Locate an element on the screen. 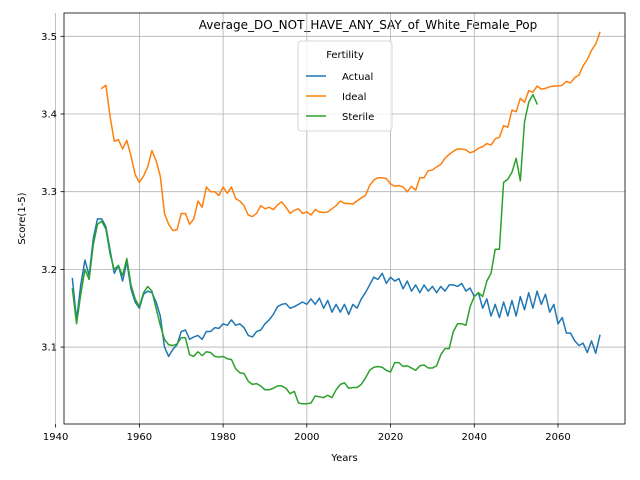 Image resolution: width=640 pixels, height=480 pixels. x-tick-label: 1940 is located at coordinates (55, 437).